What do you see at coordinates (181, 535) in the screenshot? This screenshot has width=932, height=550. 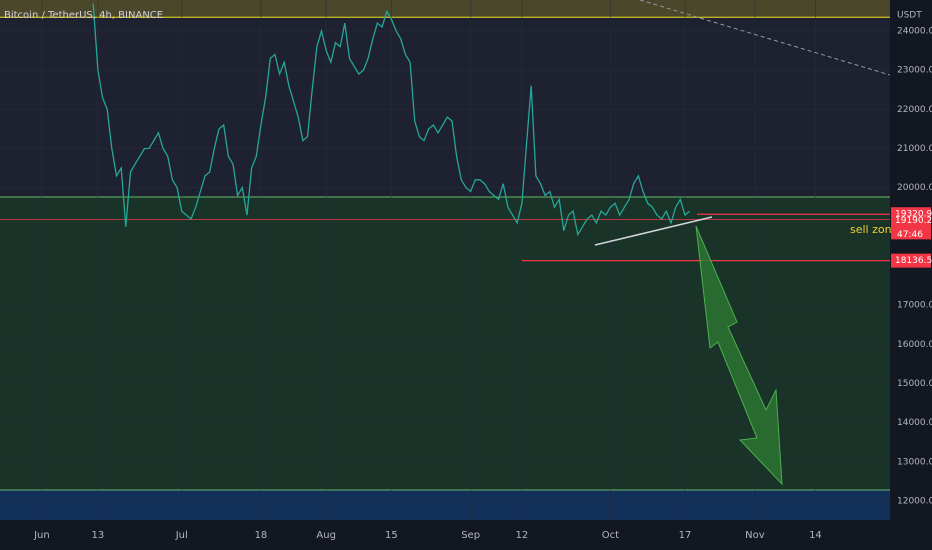 I see `x-tick-label: Jul` at bounding box center [181, 535].